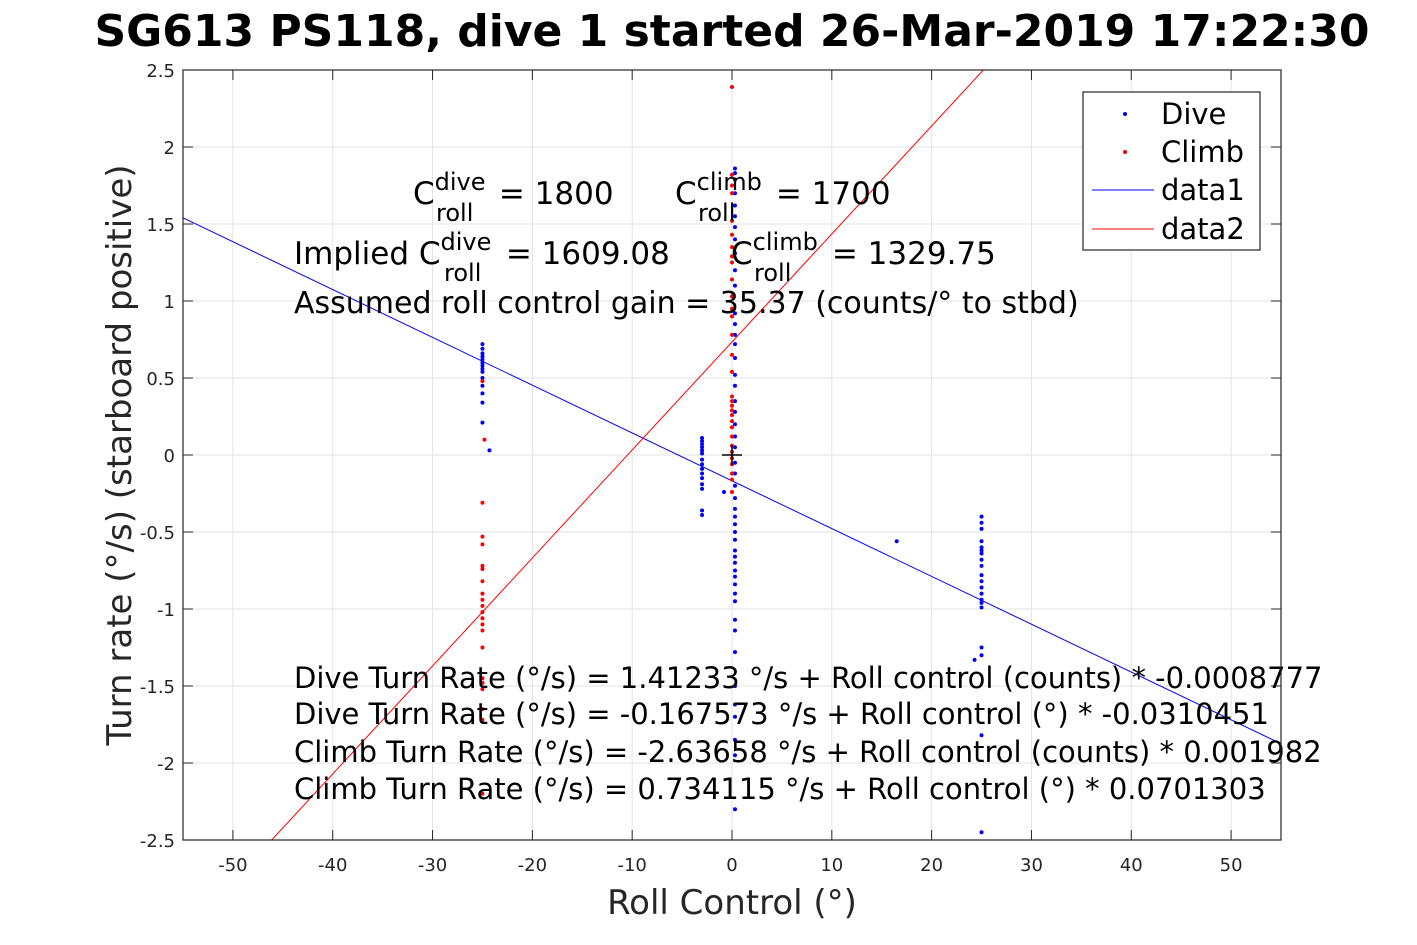 Image resolution: width=1417 pixels, height=945 pixels. I want to click on c-roll-climb-sub: roll, so click(716, 213).